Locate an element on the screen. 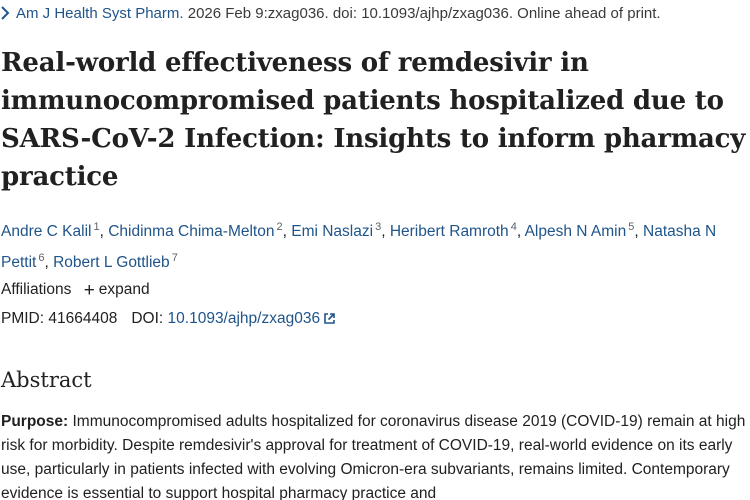 Image resolution: width=750 pixels, height=500 pixels. author-affiliation-number: 5 is located at coordinates (631, 227).